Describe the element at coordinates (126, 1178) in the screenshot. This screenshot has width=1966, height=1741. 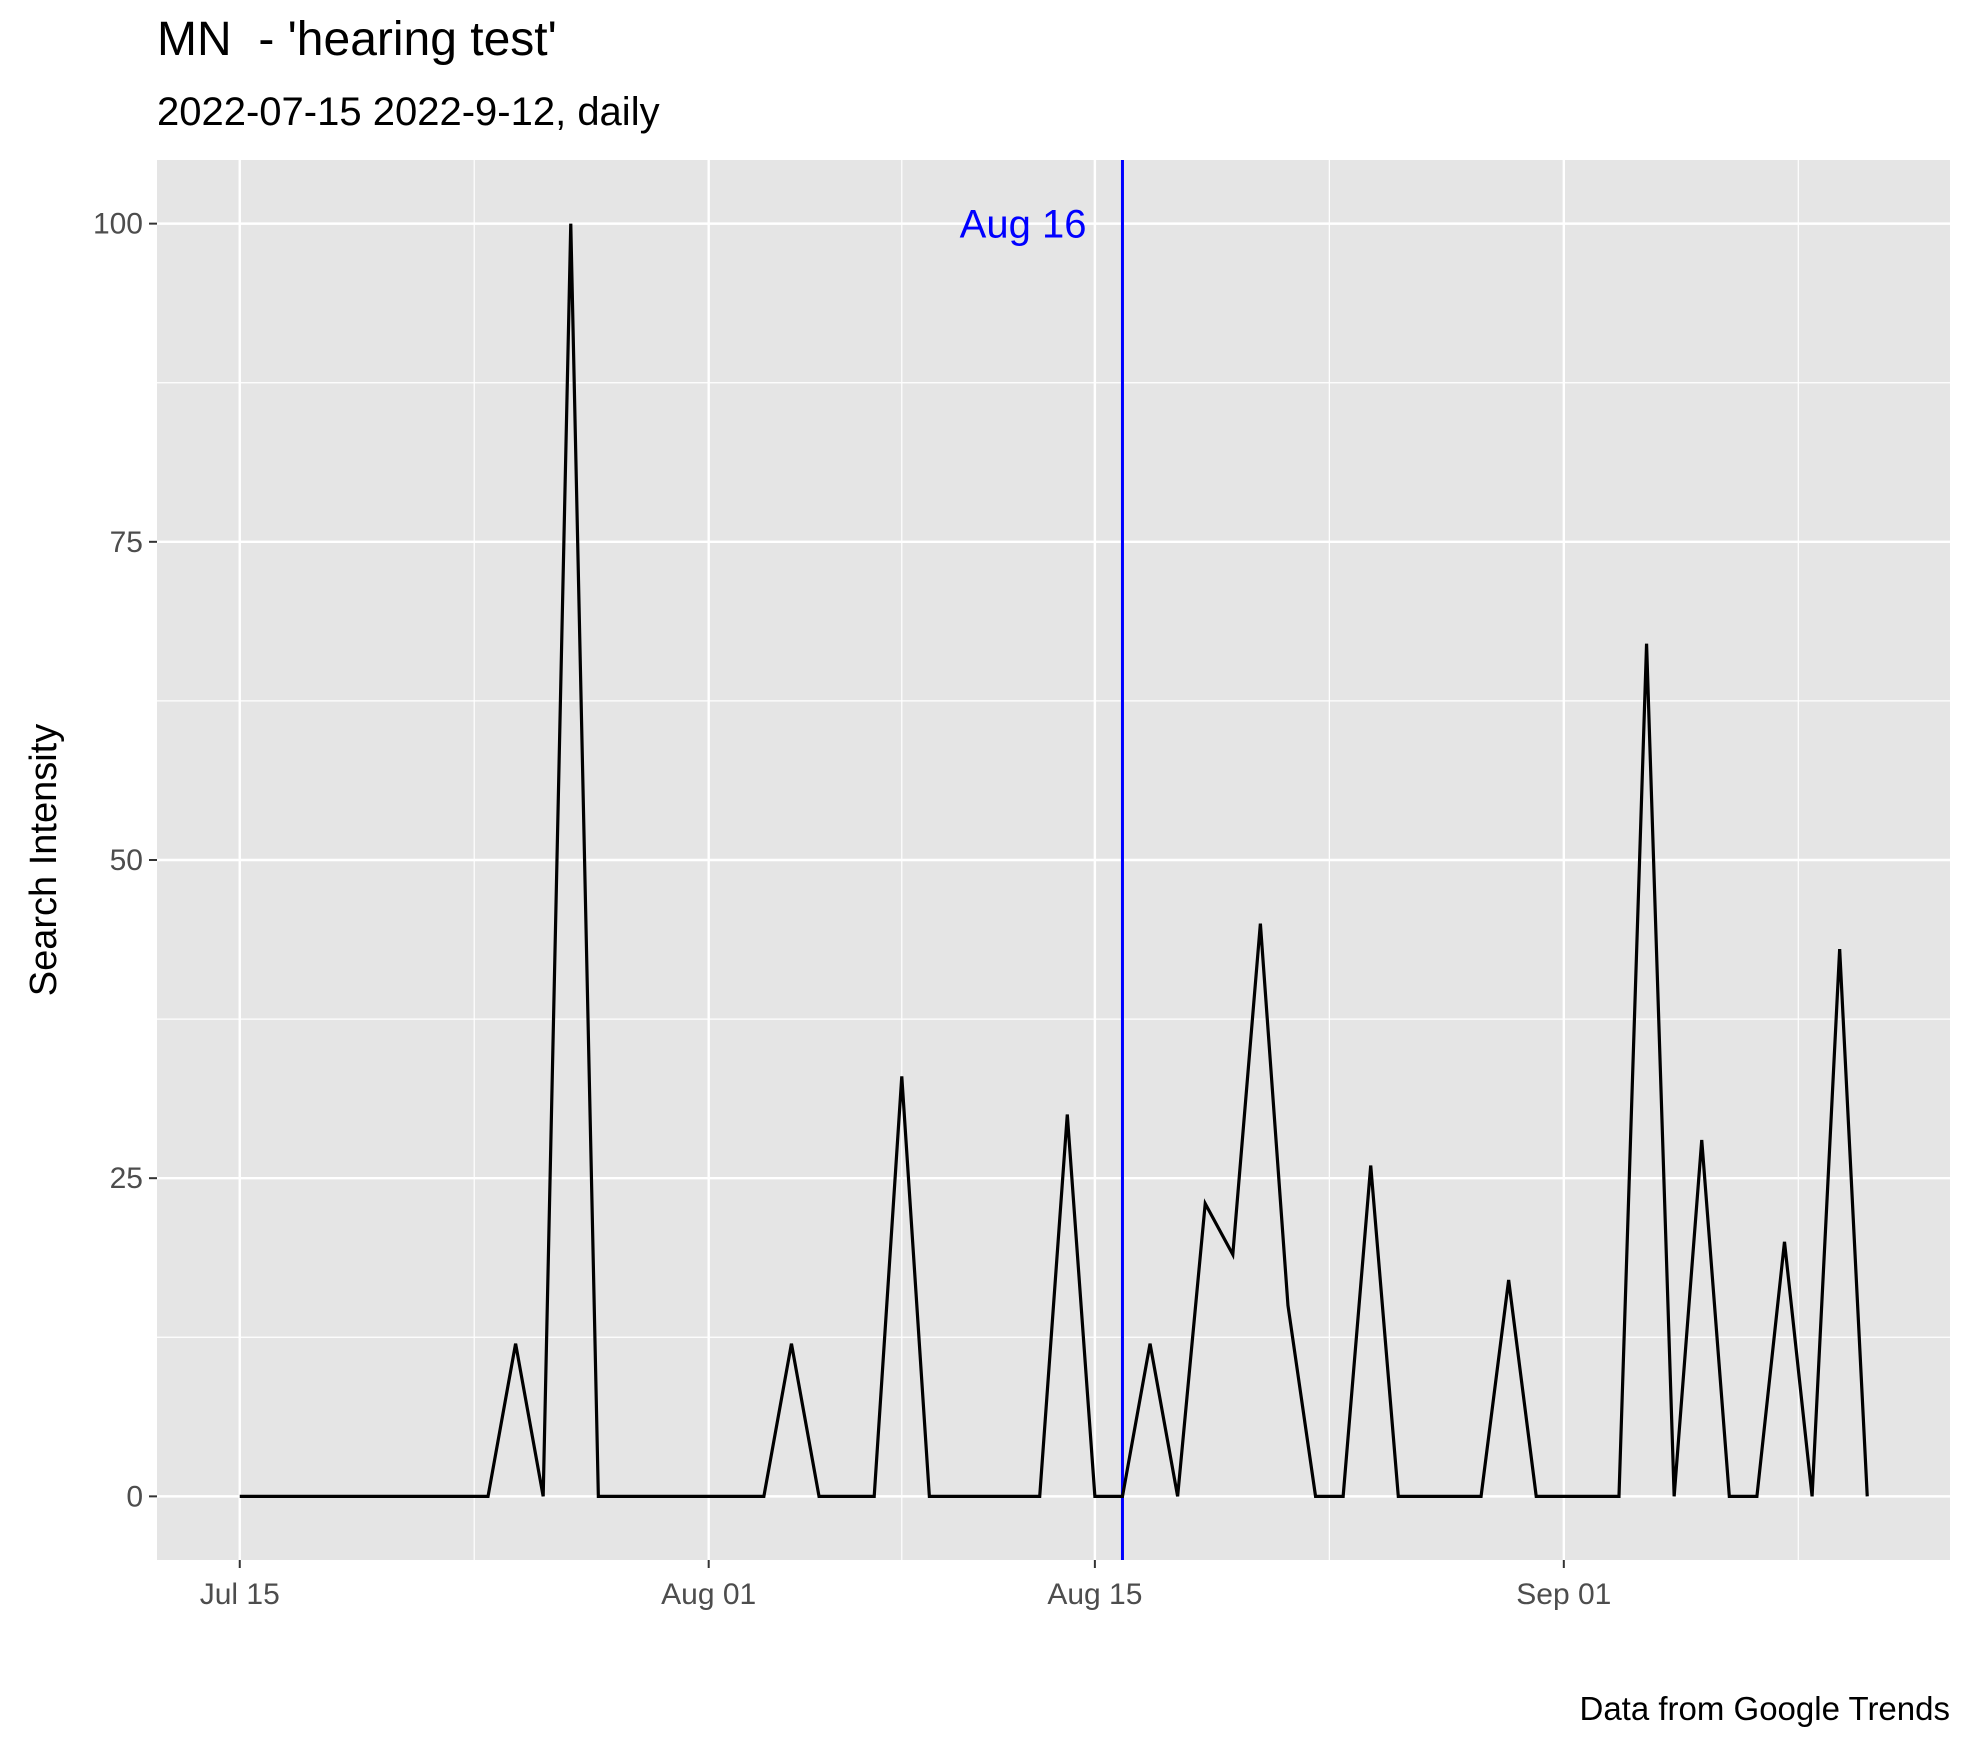
I see `y-tick-label: 25` at that location.